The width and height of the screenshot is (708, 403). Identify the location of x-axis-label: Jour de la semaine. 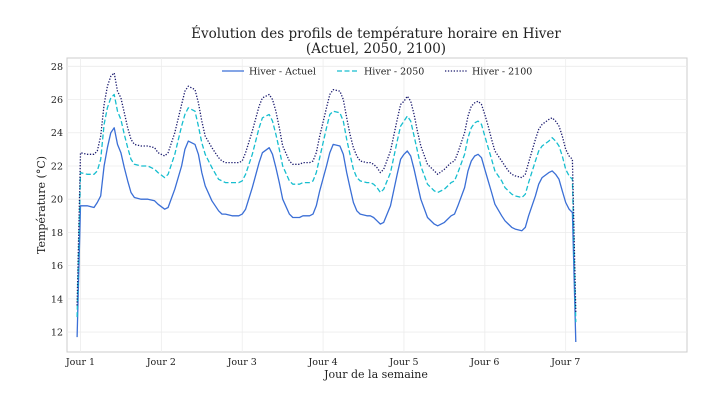
(375, 374).